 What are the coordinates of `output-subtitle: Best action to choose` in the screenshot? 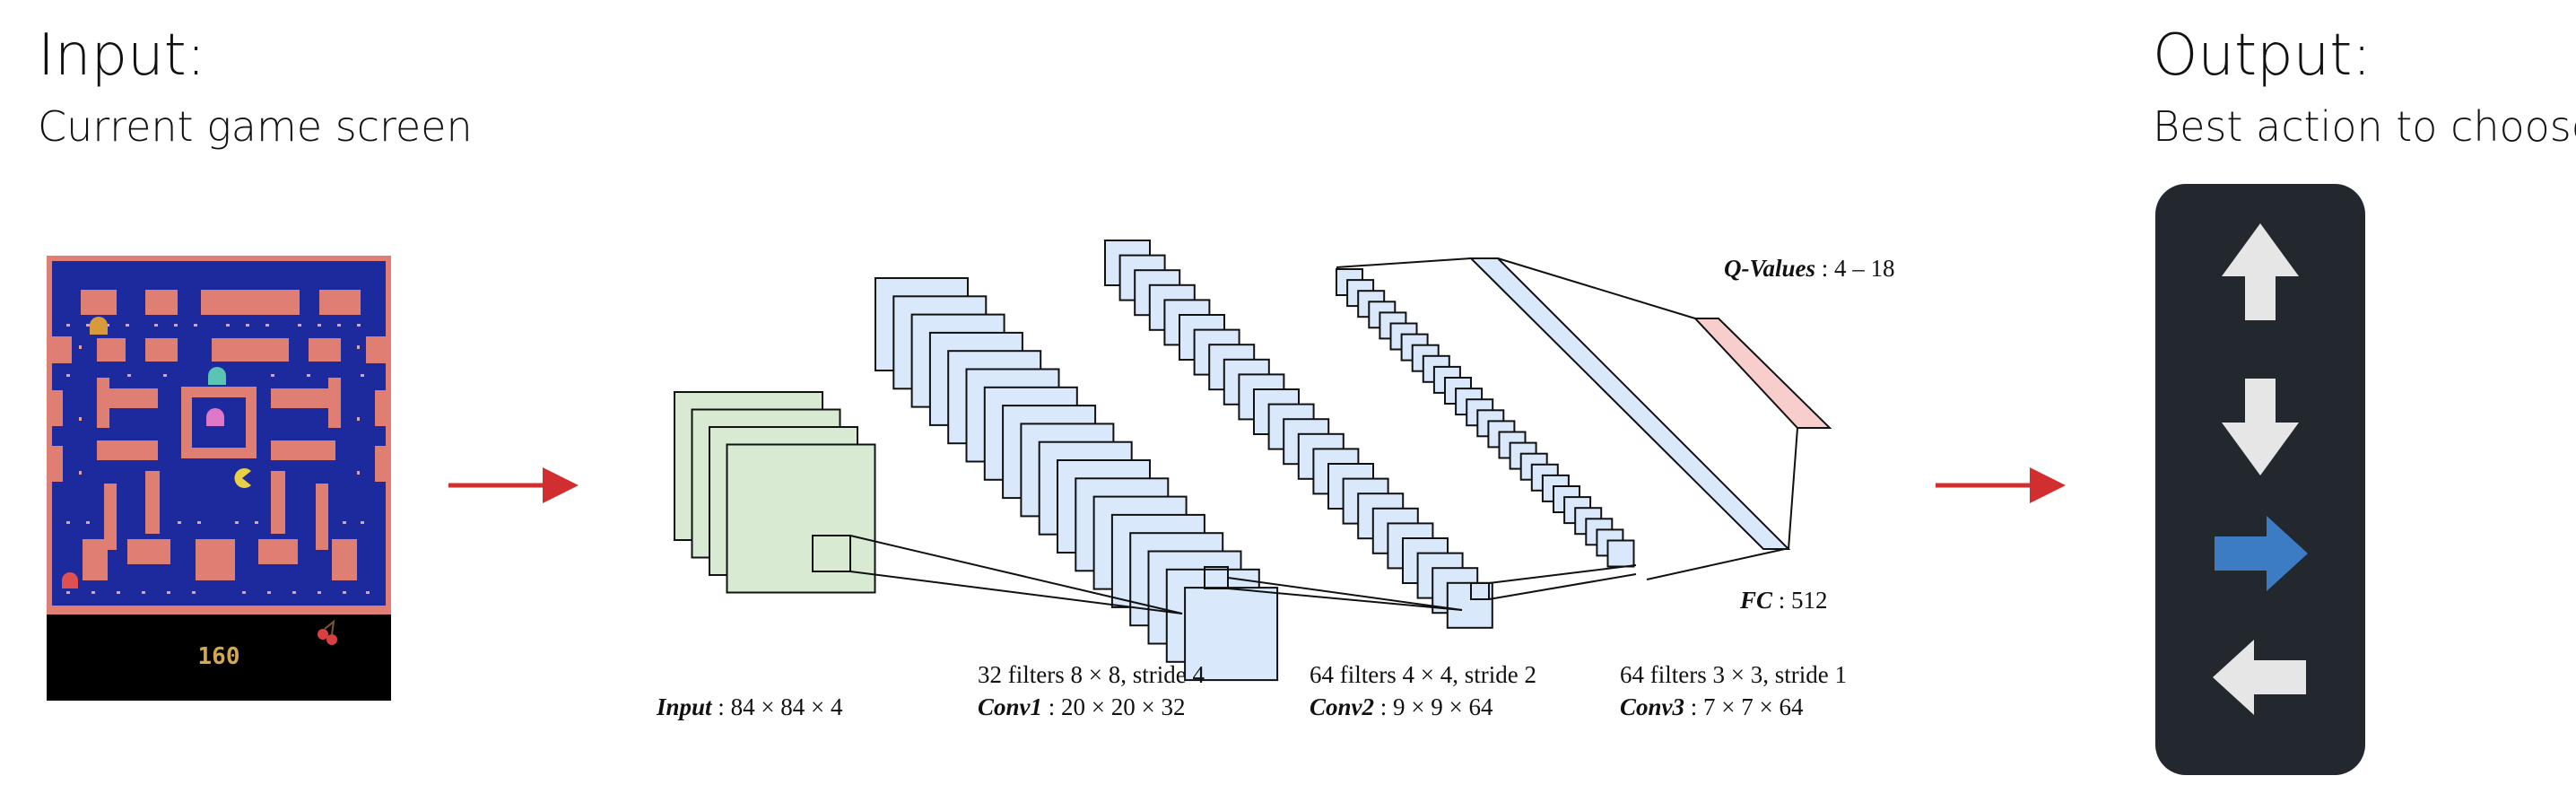 It's located at (2364, 126).